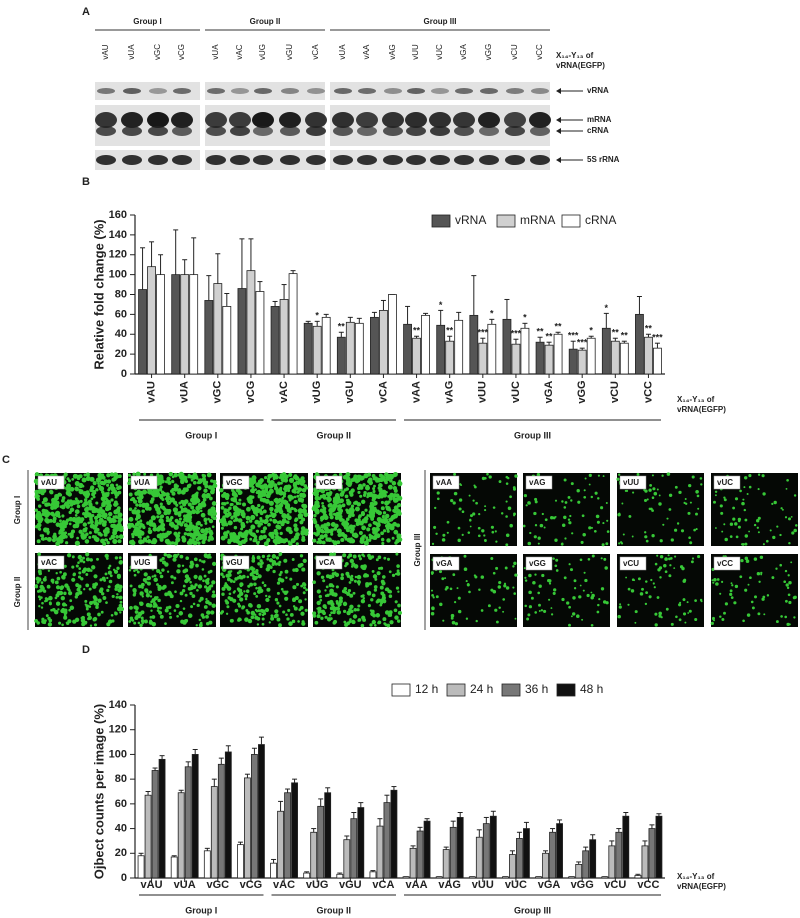  I want to click on panel-letter: C, so click(6, 460).